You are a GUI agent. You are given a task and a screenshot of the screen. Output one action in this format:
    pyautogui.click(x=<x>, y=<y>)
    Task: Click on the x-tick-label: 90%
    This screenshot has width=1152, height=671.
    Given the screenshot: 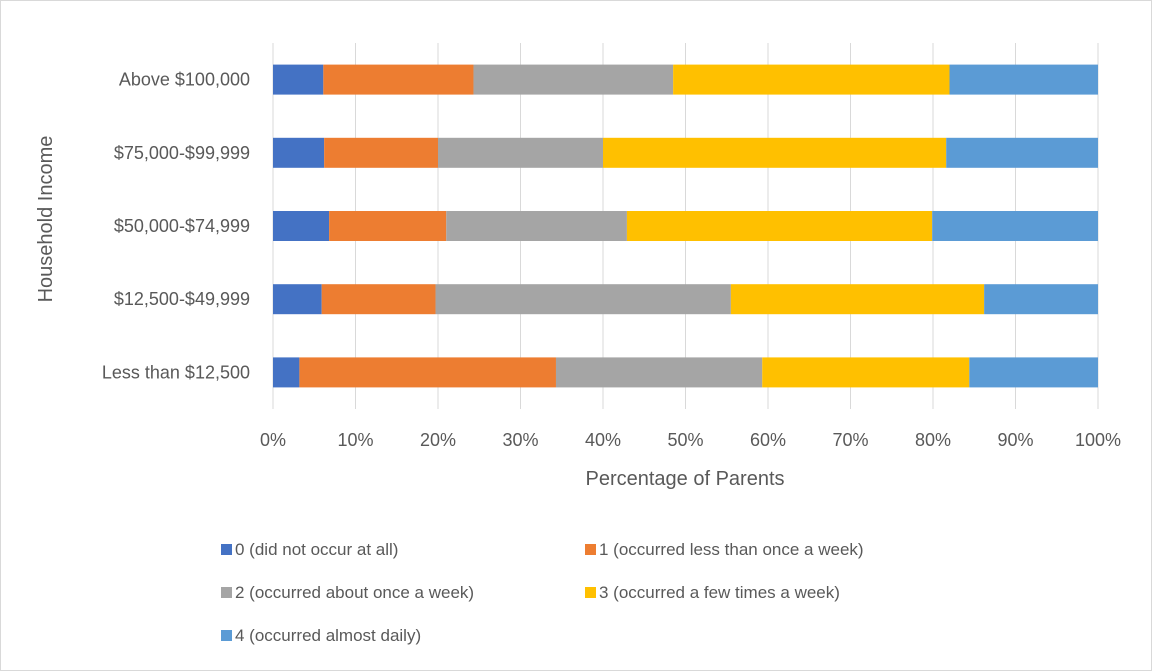 What is the action you would take?
    pyautogui.click(x=1015, y=440)
    